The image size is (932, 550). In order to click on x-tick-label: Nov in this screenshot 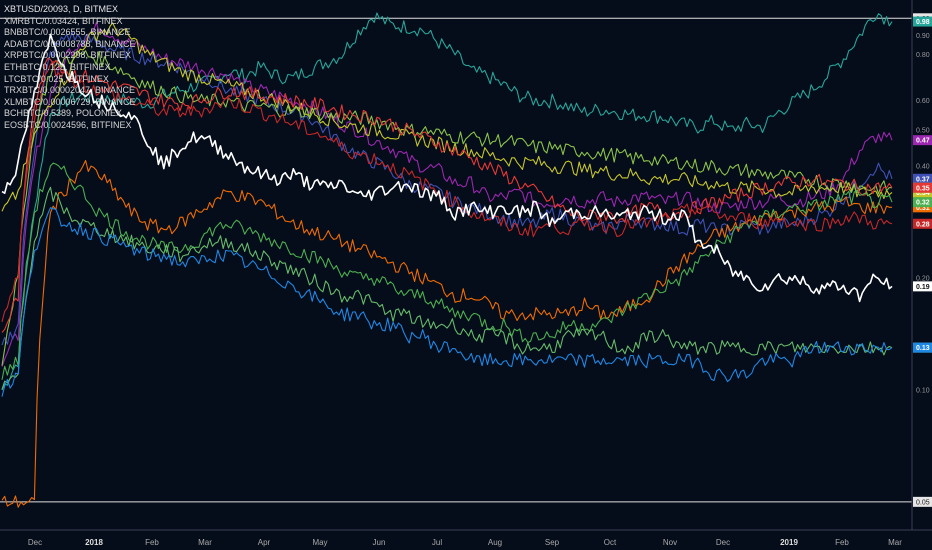, I will do `click(670, 542)`.